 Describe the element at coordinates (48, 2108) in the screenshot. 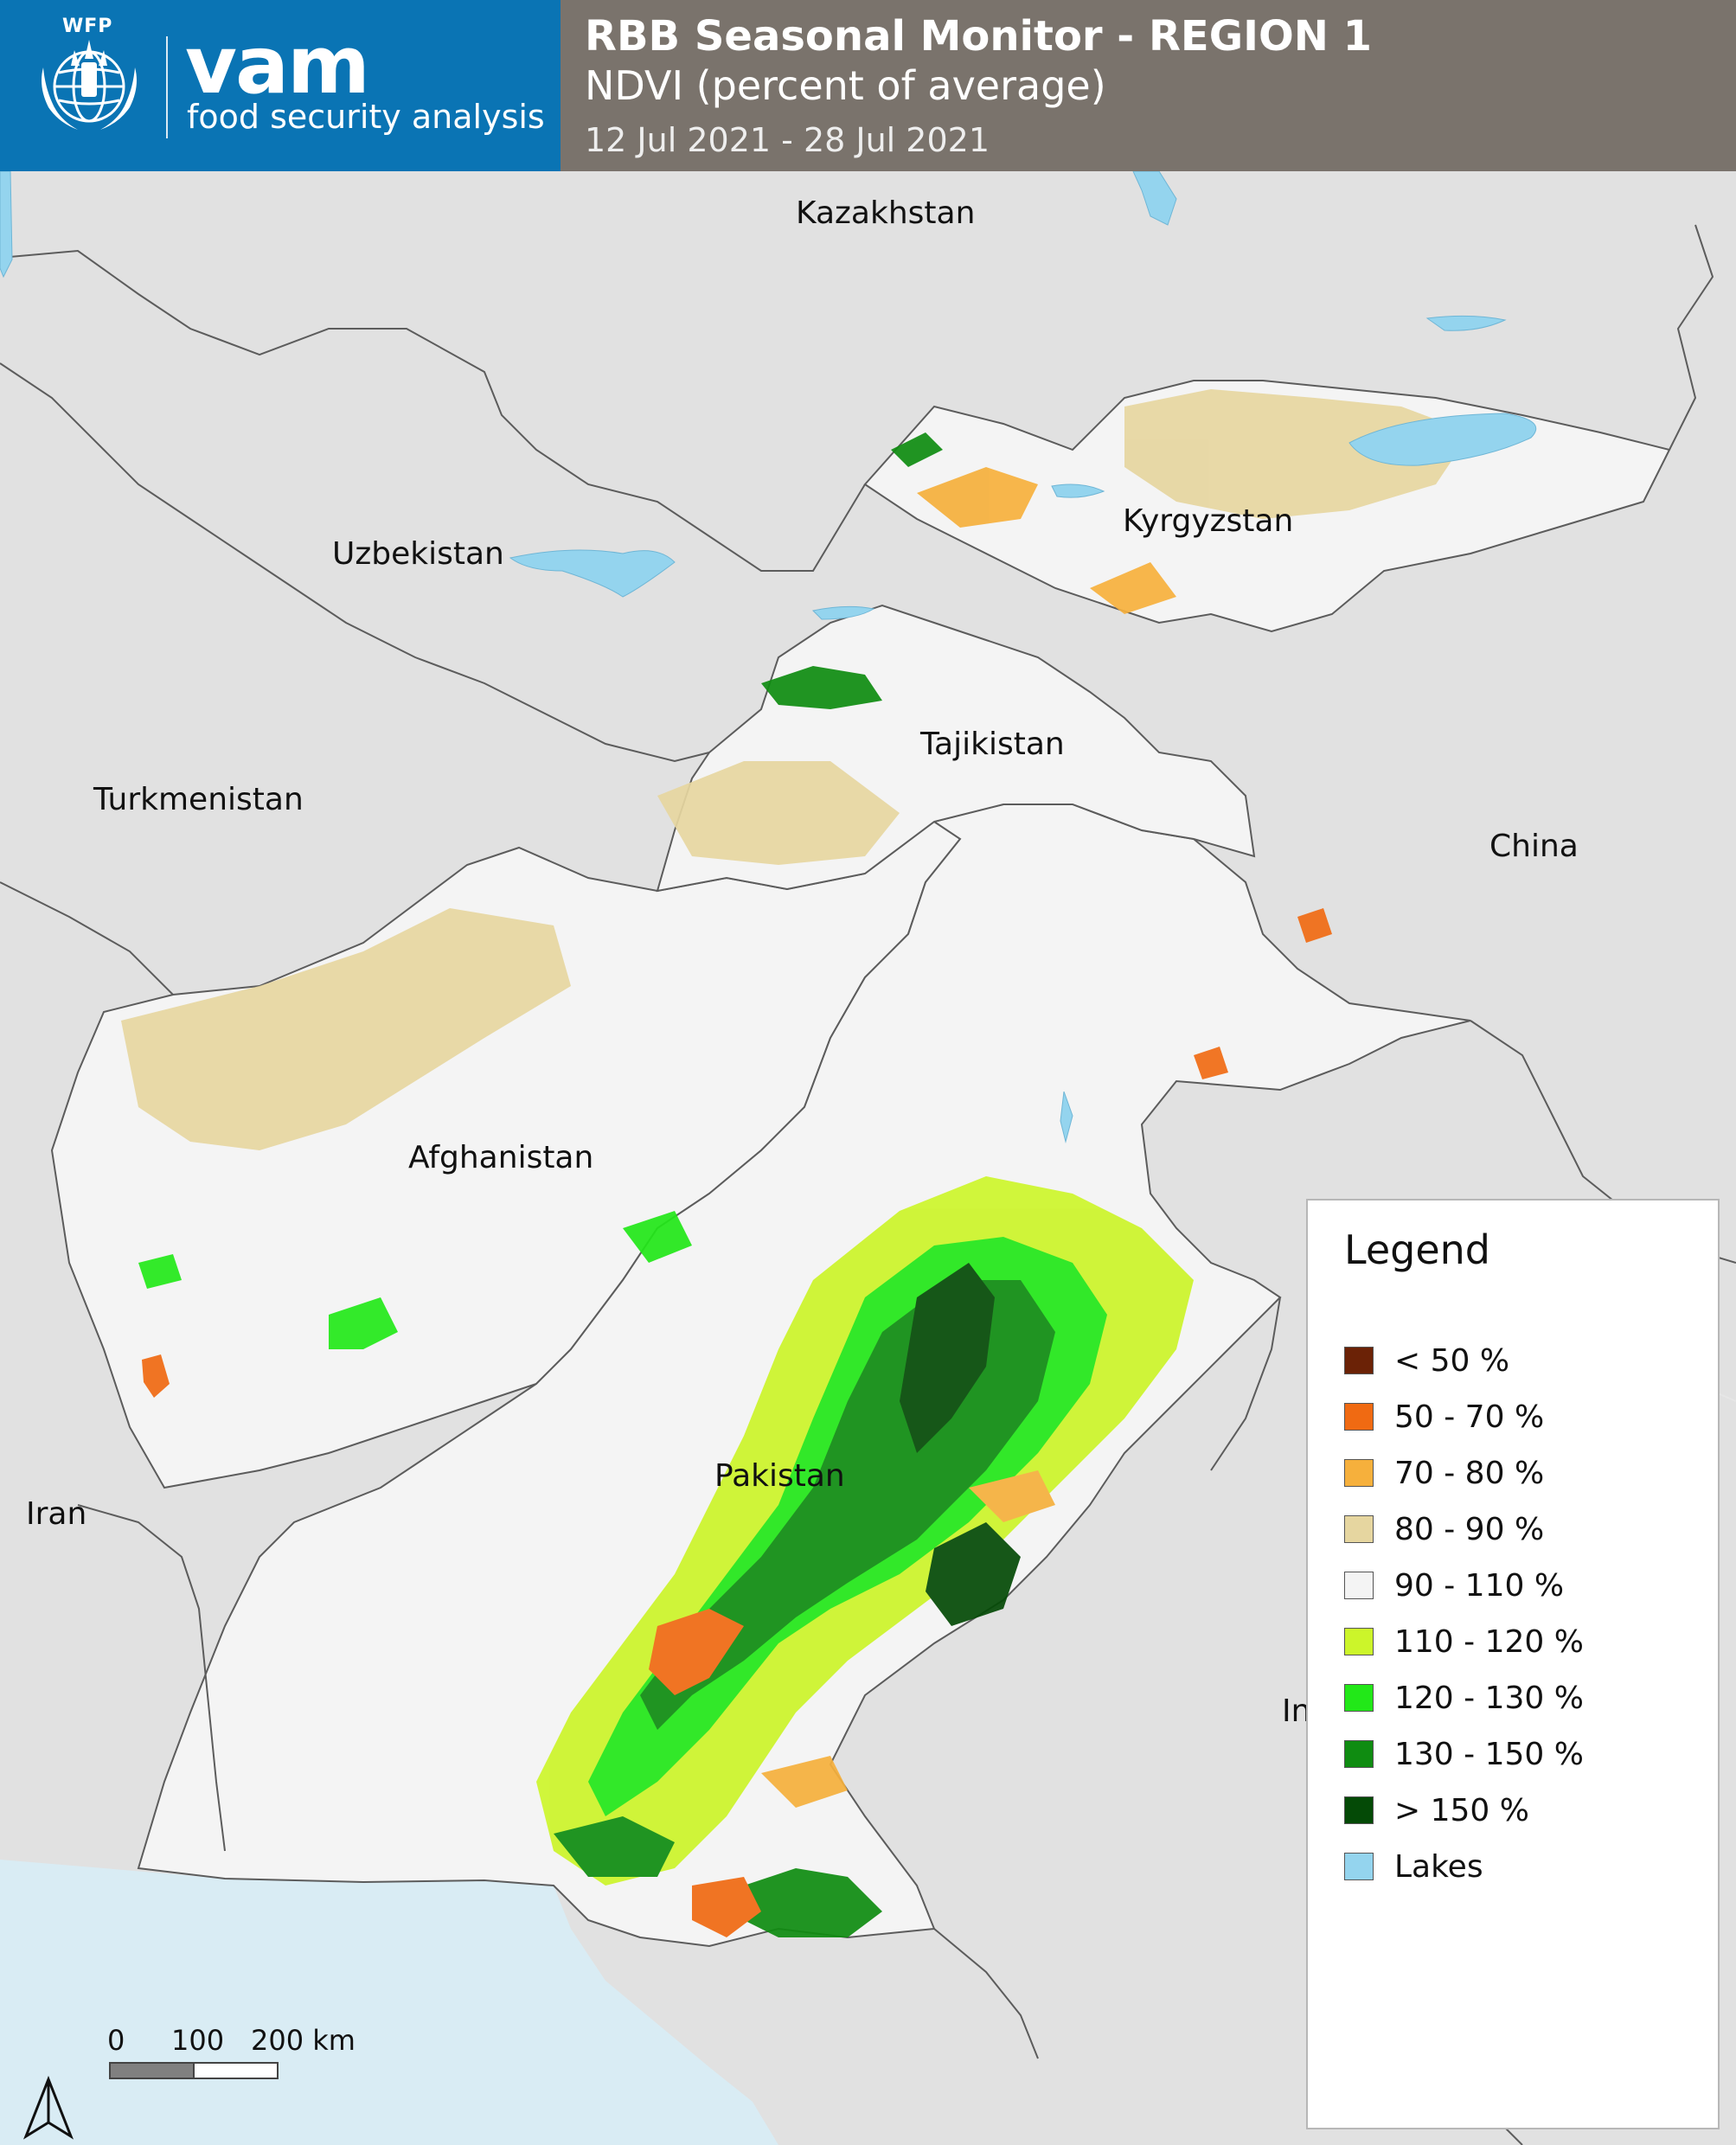

I see `north-arrow-icon` at that location.